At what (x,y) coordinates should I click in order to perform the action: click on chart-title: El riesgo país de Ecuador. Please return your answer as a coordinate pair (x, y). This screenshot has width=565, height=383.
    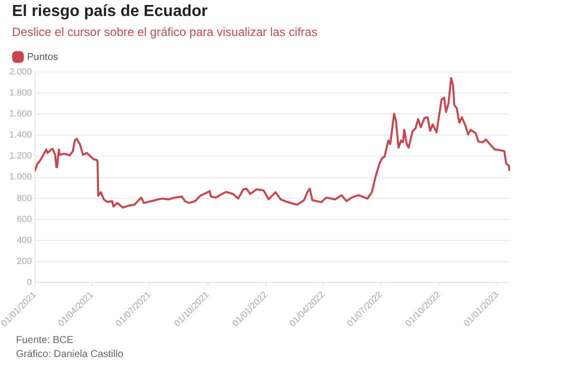
    Looking at the image, I should click on (110, 12).